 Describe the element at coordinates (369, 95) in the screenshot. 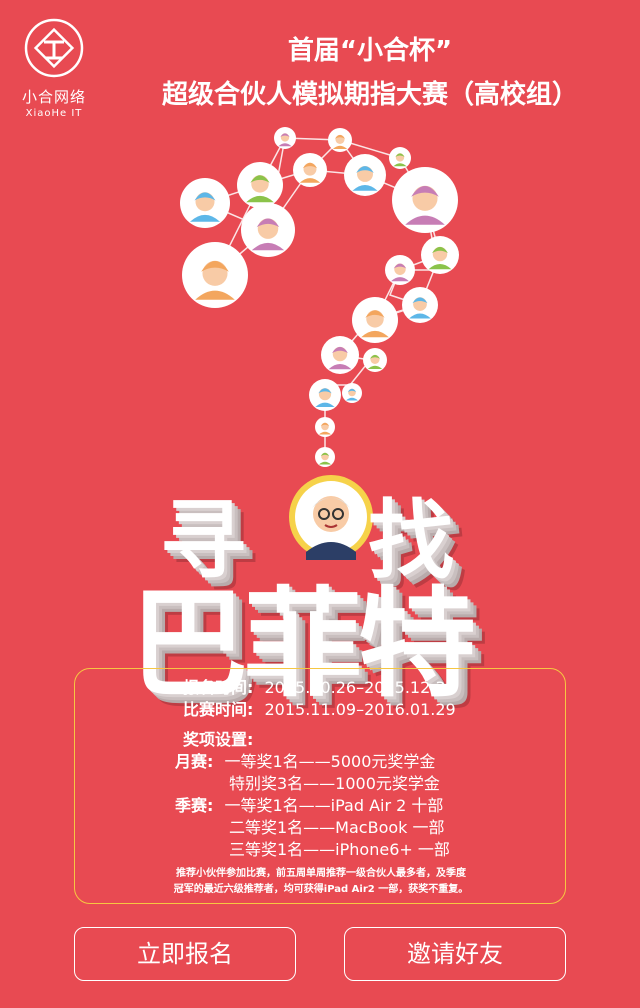

I see `title-line-2: 超级合伙人模拟期指大赛（高校组）` at that location.